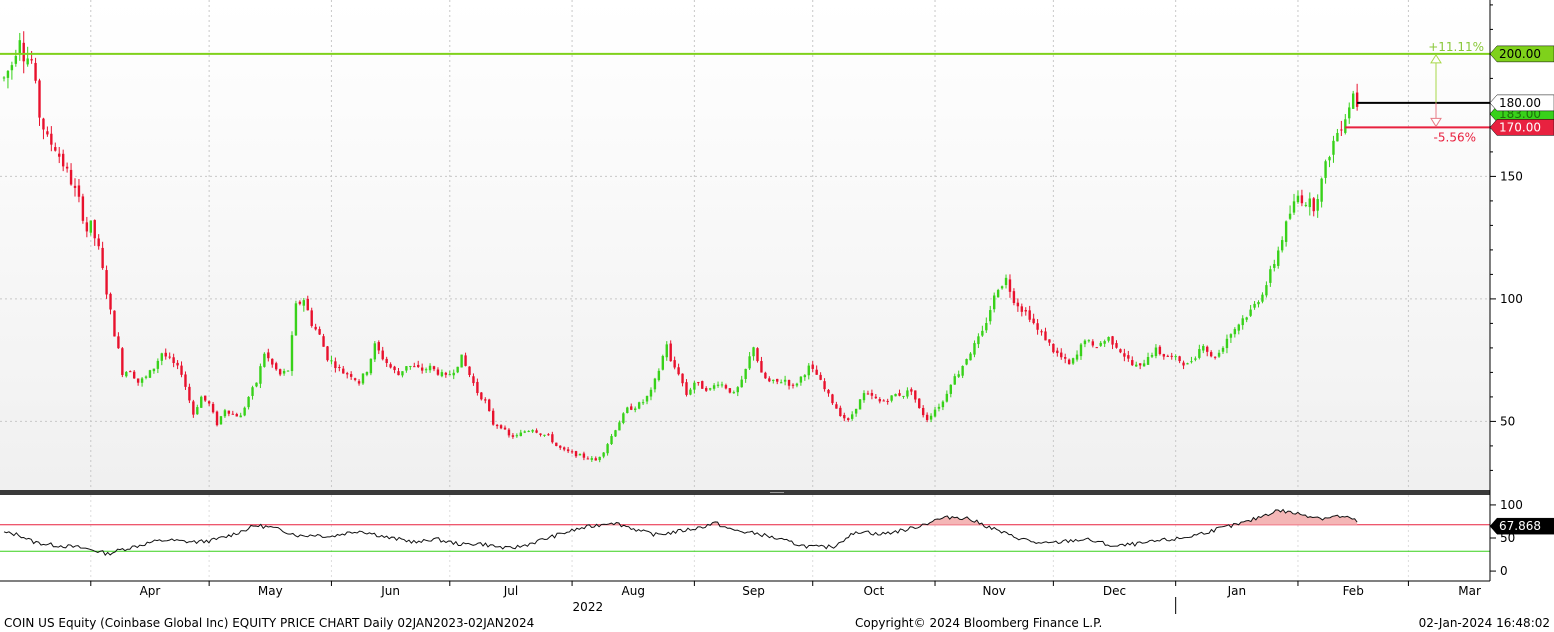 This screenshot has width=1554, height=632. What do you see at coordinates (633, 591) in the screenshot?
I see `month-label: Aug` at bounding box center [633, 591].